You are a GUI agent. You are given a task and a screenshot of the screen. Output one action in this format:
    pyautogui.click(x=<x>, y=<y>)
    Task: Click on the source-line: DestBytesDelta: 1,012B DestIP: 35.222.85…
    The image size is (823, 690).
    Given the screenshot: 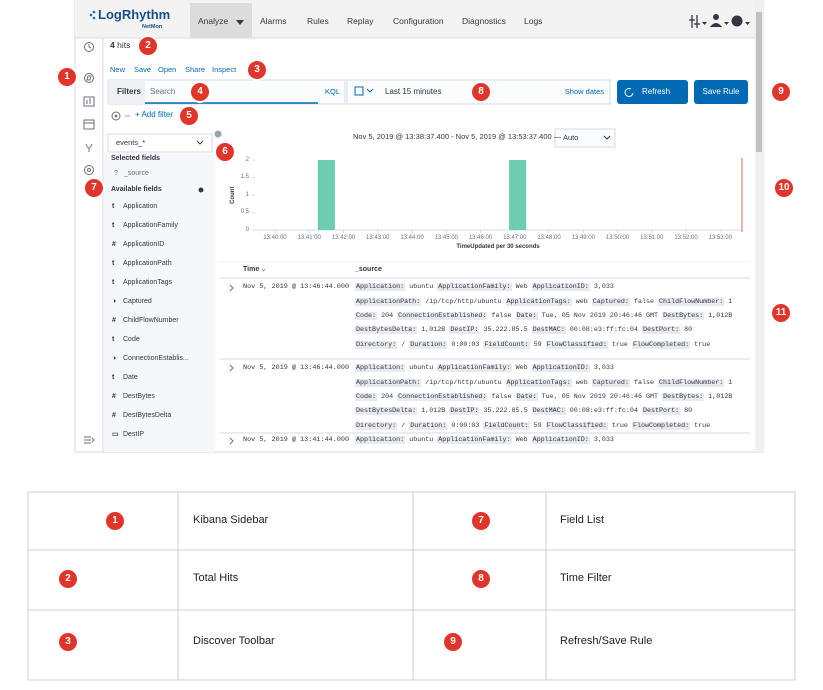 What is the action you would take?
    pyautogui.click(x=523, y=330)
    